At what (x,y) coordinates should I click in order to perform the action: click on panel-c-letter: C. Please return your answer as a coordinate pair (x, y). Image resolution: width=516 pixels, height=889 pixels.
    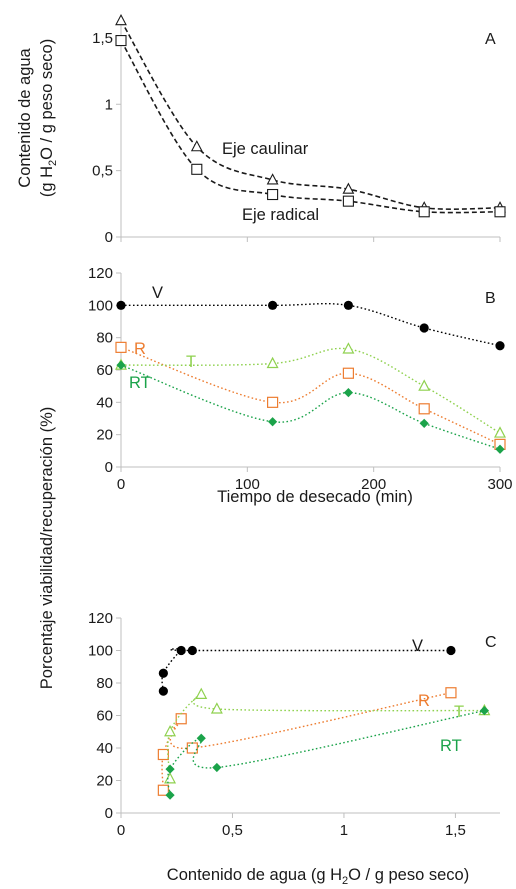
    Looking at the image, I should click on (491, 642).